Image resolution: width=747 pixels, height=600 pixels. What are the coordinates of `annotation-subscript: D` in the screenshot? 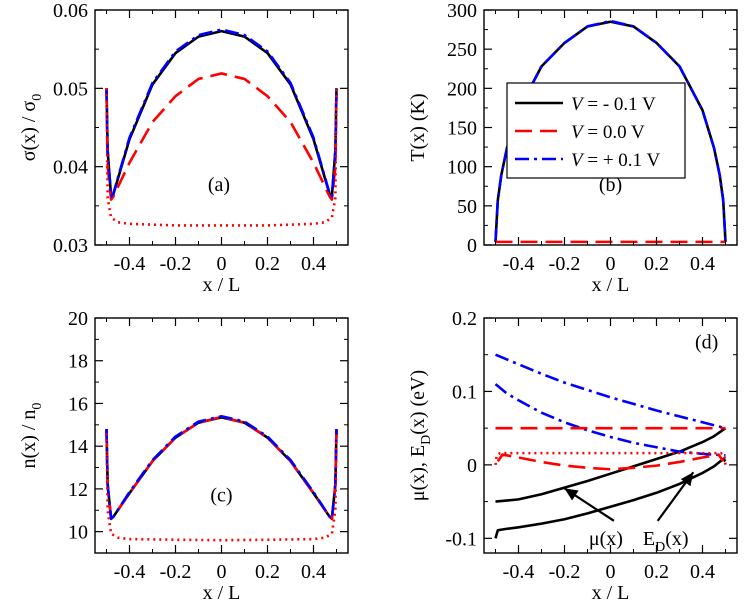 It's located at (660, 547).